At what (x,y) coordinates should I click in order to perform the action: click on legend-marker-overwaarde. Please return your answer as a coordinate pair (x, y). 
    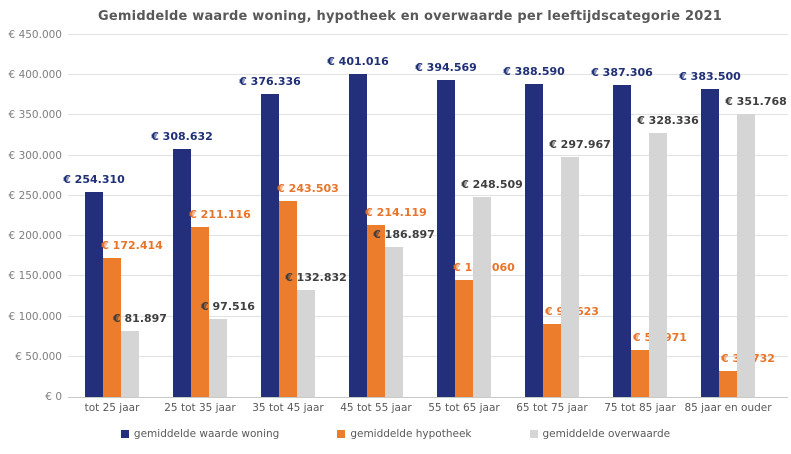
    Looking at the image, I should click on (533, 434).